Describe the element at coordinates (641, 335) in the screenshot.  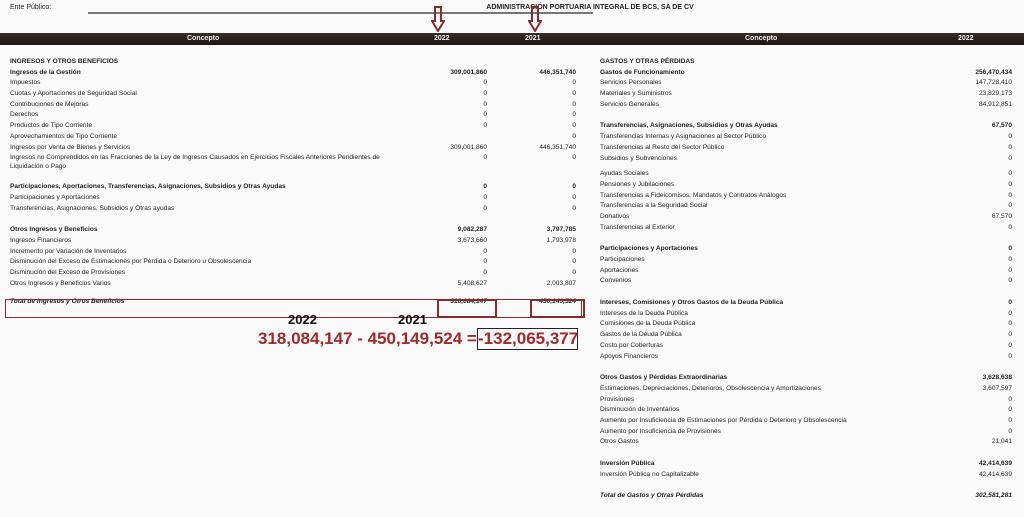
I see `row-label: Gastos de la Deuda Pública` at that location.